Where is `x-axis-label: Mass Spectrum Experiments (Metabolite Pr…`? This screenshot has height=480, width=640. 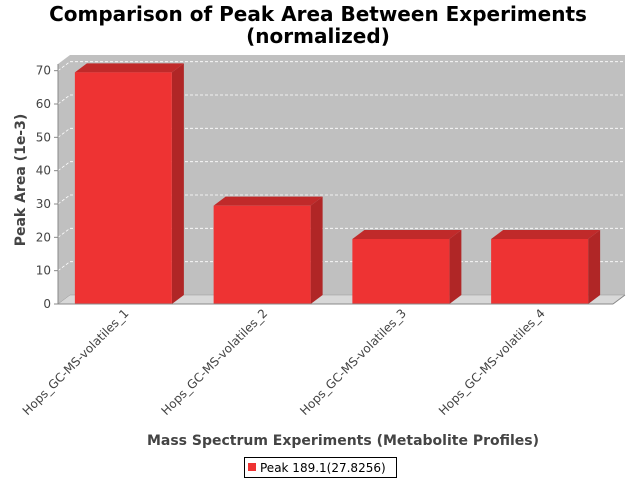 x-axis-label: Mass Spectrum Experiments (Metabolite Pr… is located at coordinates (343, 441).